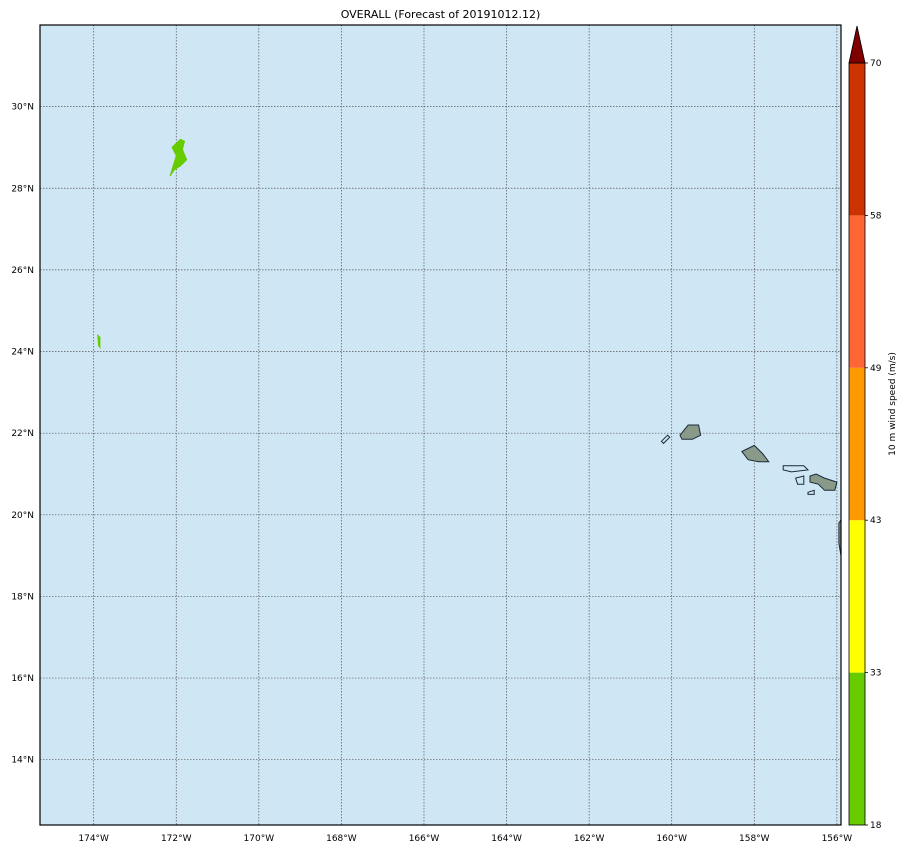  I want to click on island-oahu, so click(755, 453).